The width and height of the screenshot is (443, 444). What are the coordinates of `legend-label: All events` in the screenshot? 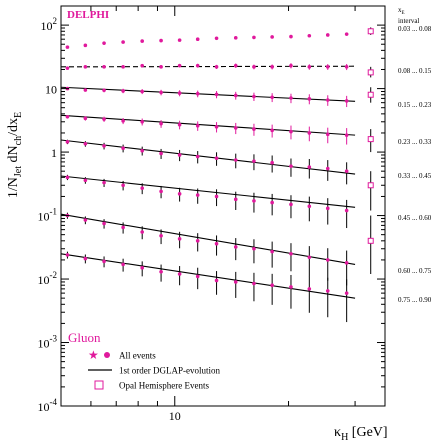 It's located at (137, 356).